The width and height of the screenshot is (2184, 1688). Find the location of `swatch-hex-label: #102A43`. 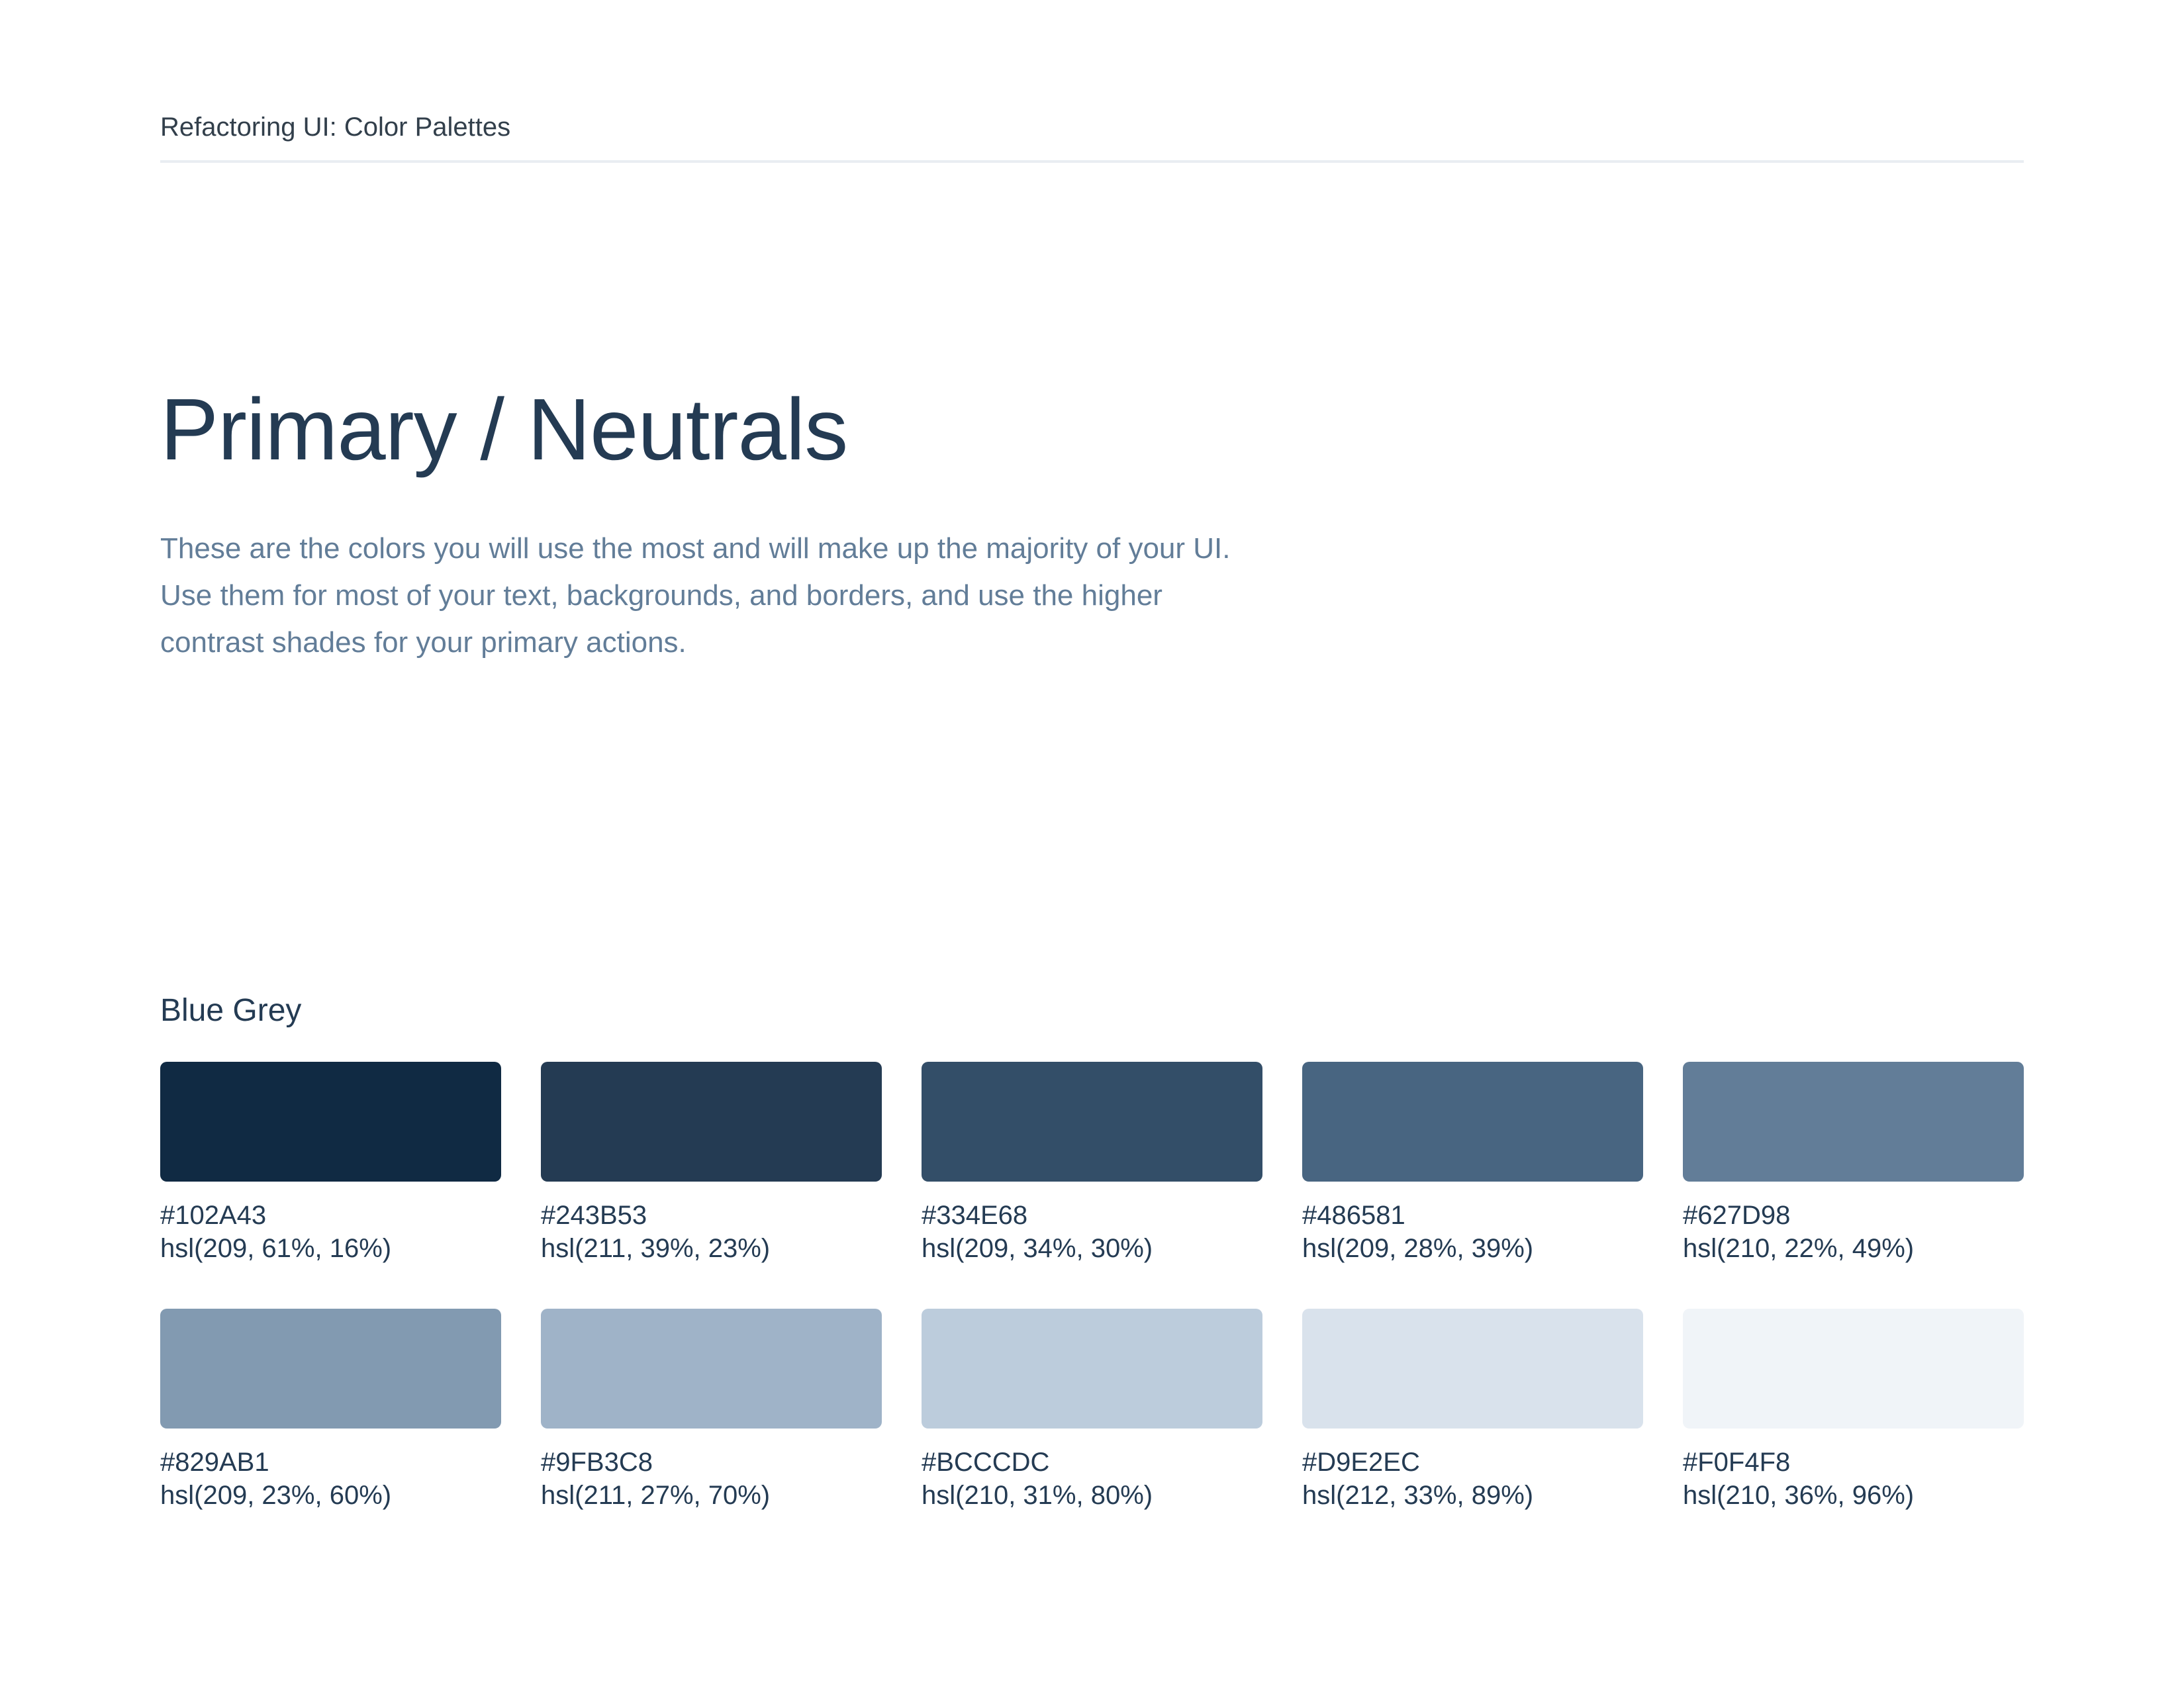

swatch-hex-label: #102A43 is located at coordinates (213, 1216).